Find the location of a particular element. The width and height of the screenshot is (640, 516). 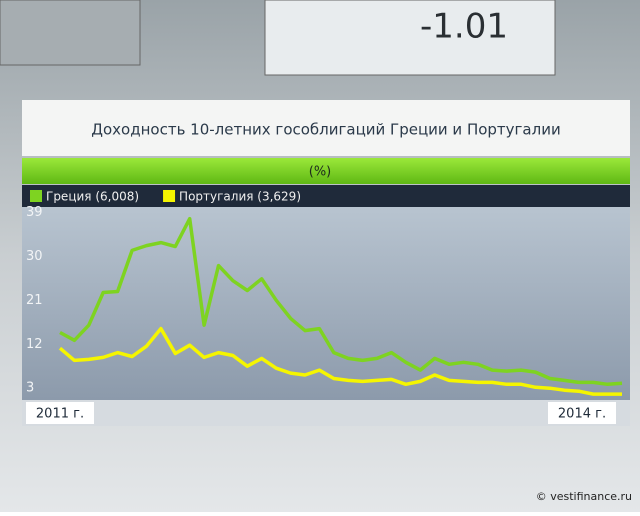

chart-subtitle: (%) is located at coordinates (320, 172).